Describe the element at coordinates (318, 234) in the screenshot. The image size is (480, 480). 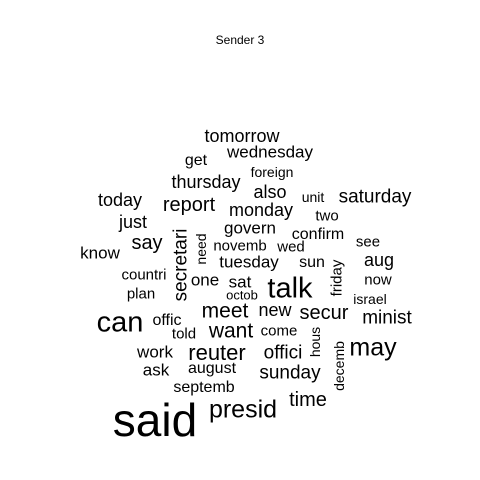
I see `word-confirm: confirm` at that location.